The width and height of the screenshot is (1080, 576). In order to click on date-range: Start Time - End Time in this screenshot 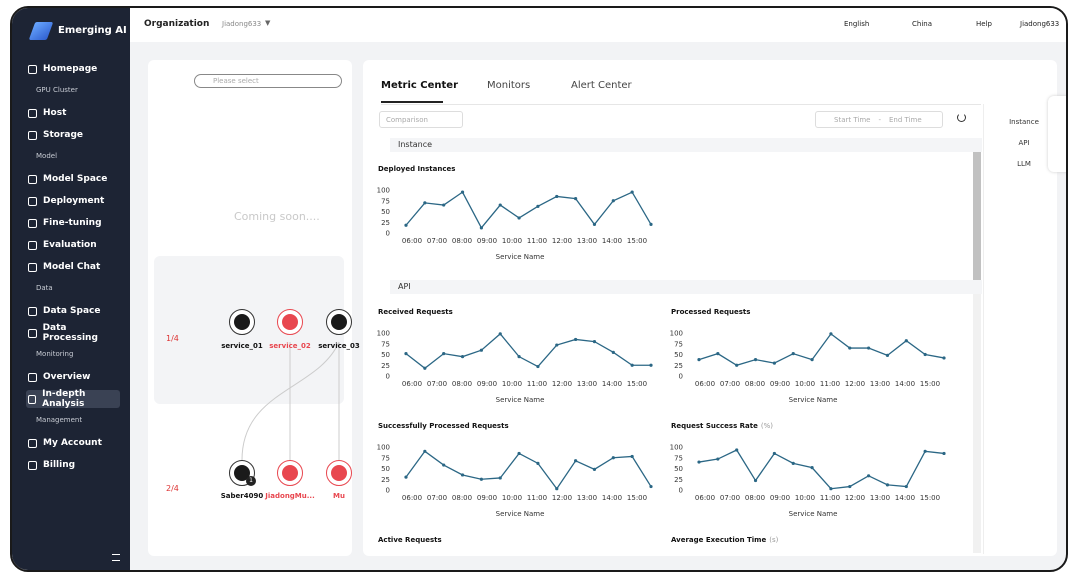, I will do `click(879, 119)`.